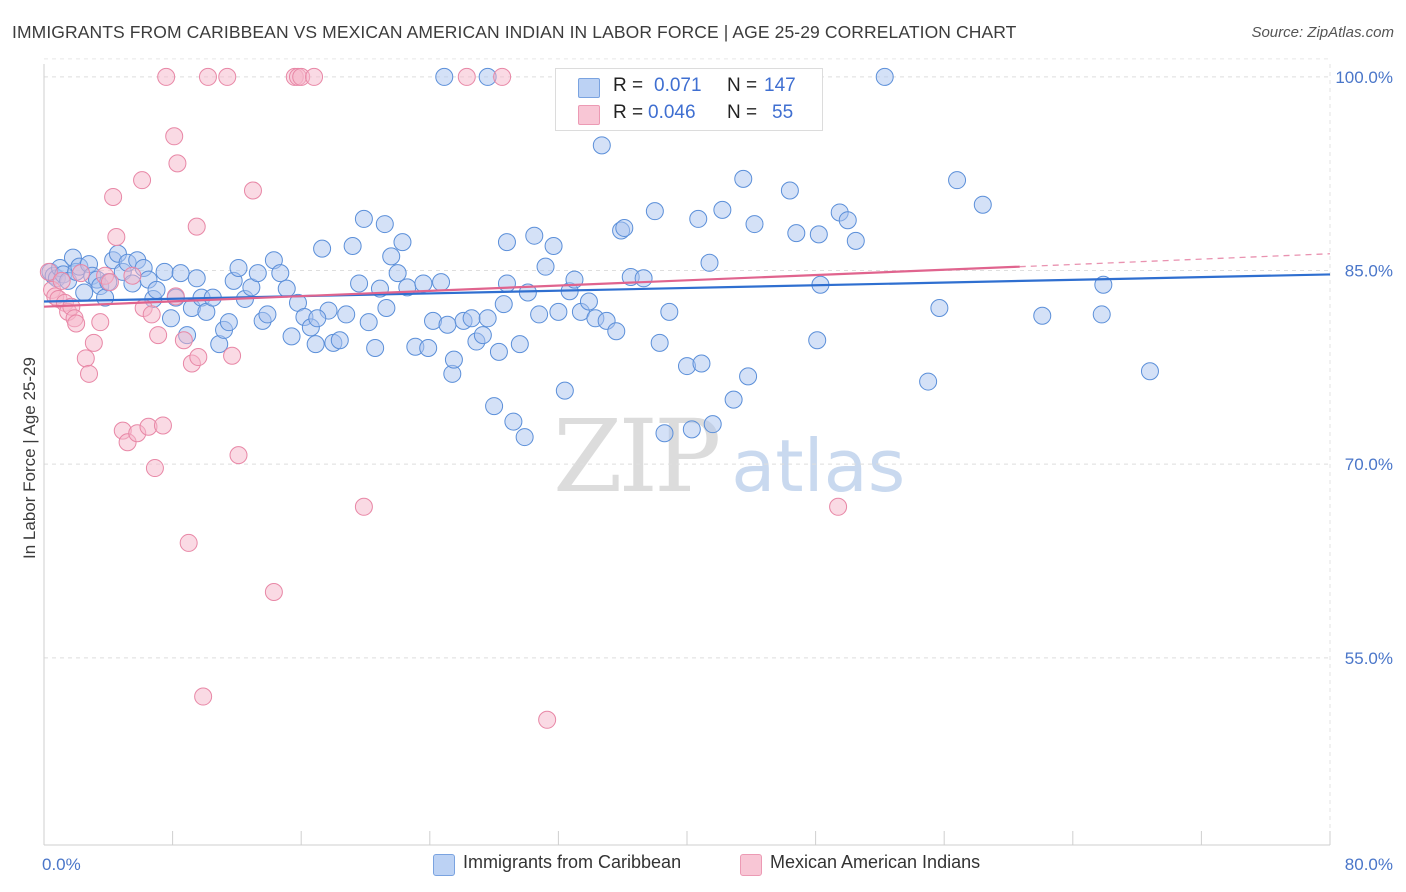 Image resolution: width=1406 pixels, height=892 pixels. I want to click on legend-n-value: 55, so click(783, 112).